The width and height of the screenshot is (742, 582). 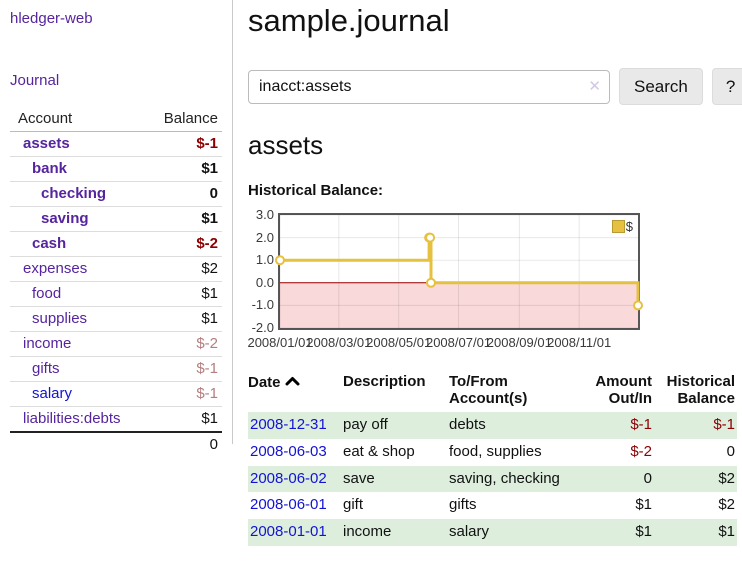 What do you see at coordinates (399, 342) in the screenshot?
I see `x-axis-label: 2008/05/01` at bounding box center [399, 342].